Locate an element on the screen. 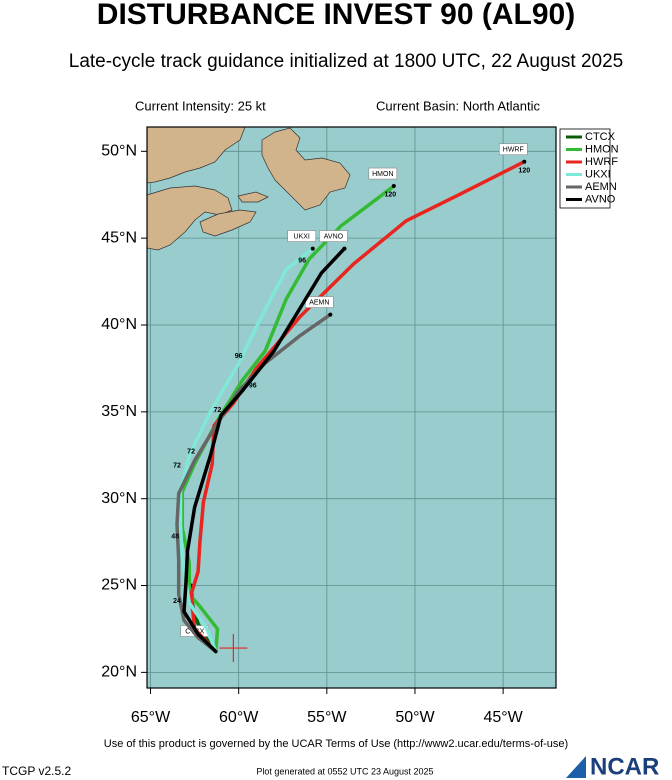 This screenshot has width=672, height=780. track-label: HWRF is located at coordinates (513, 150).